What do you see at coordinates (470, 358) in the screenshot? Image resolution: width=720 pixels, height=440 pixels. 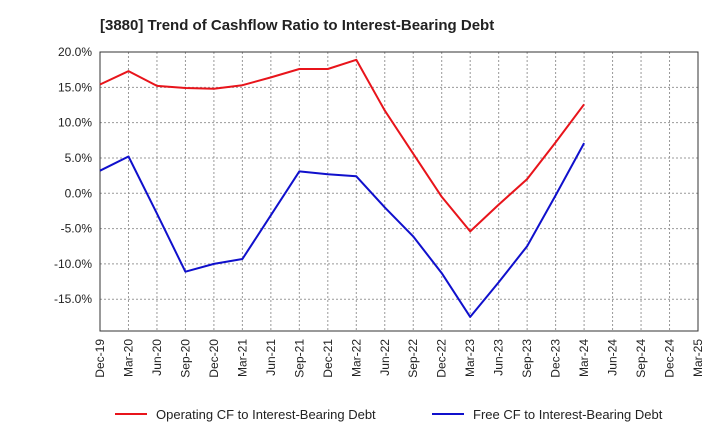 I see `x-tick-label: Mar-23` at bounding box center [470, 358].